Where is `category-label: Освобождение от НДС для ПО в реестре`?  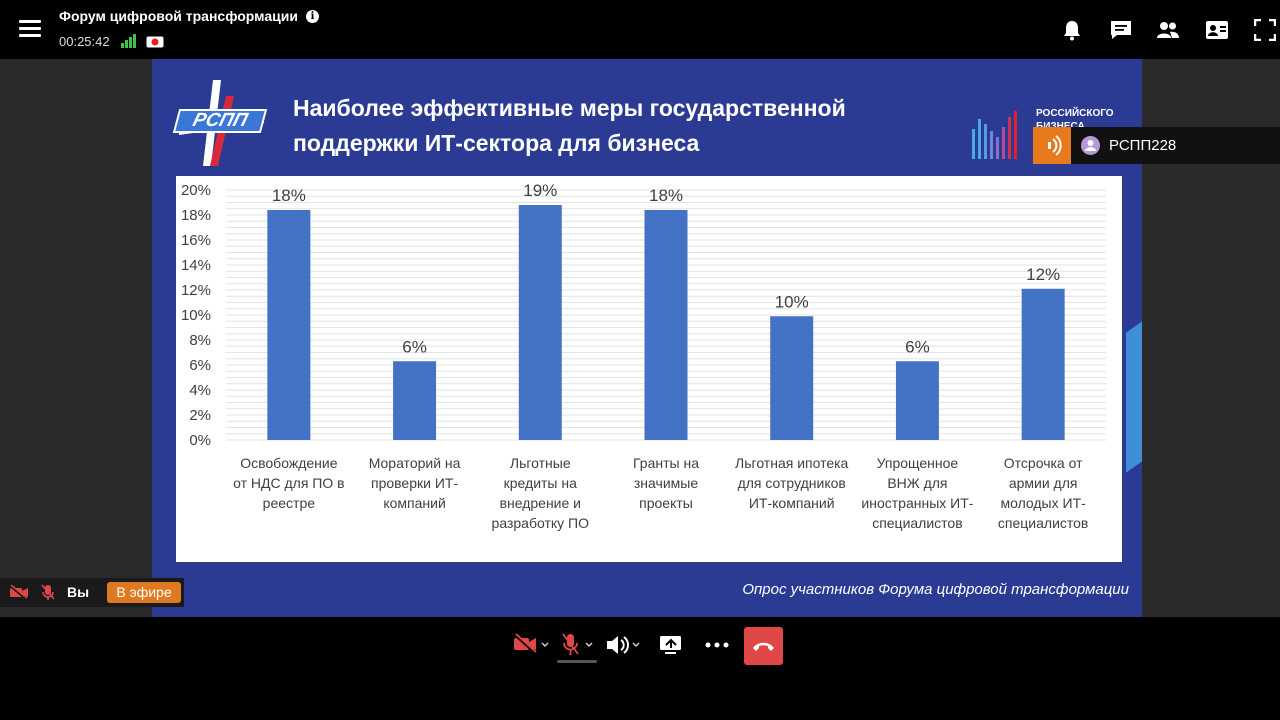
category-label: Освобождение от НДС для ПО в реестре is located at coordinates (288, 483).